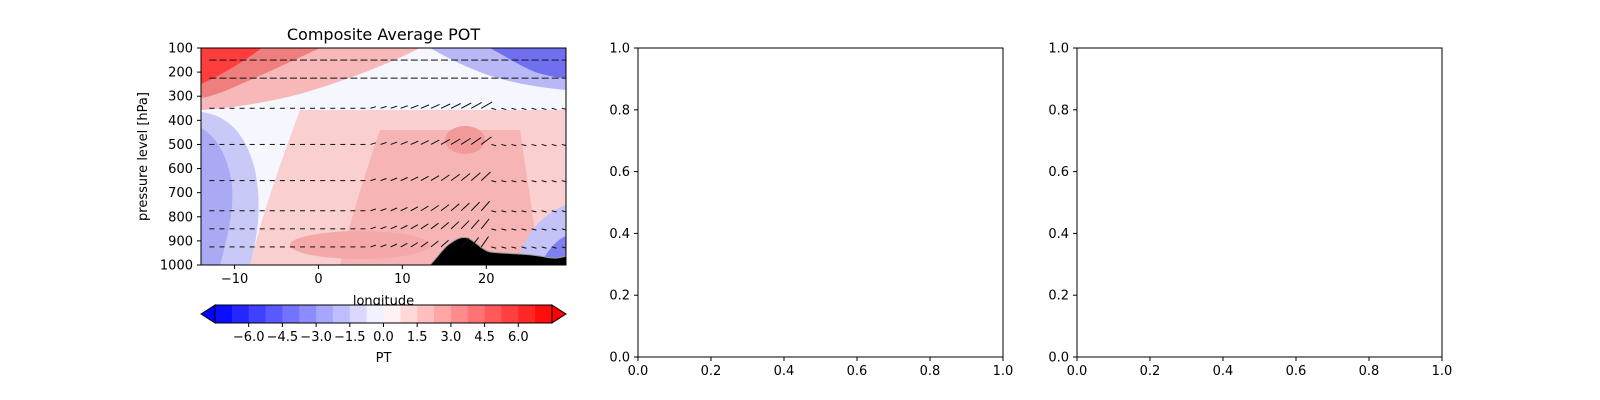 This screenshot has width=1600, height=400. I want to click on colorbar-tick-label: 3.0, so click(451, 337).